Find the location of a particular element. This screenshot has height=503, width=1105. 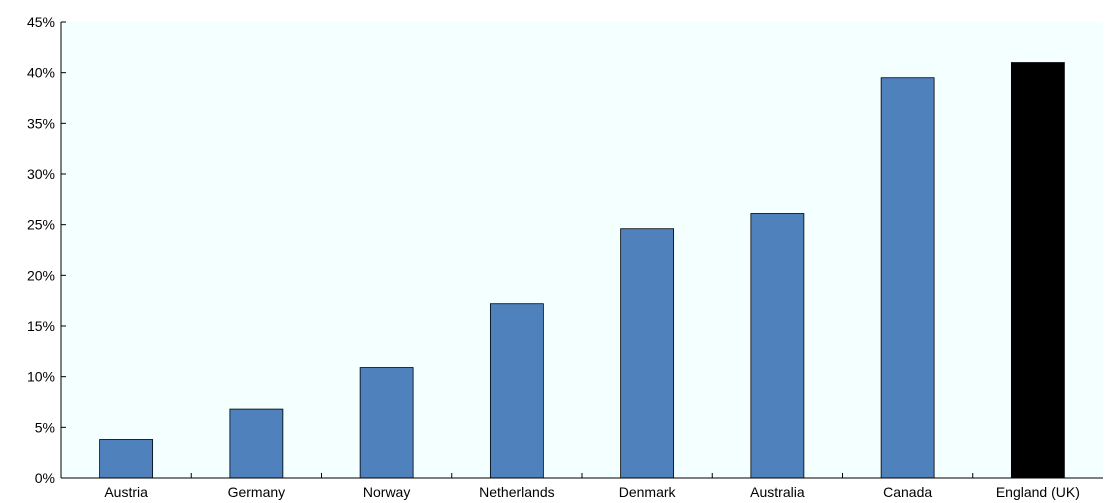

x-tick-label: Australia is located at coordinates (777, 492).